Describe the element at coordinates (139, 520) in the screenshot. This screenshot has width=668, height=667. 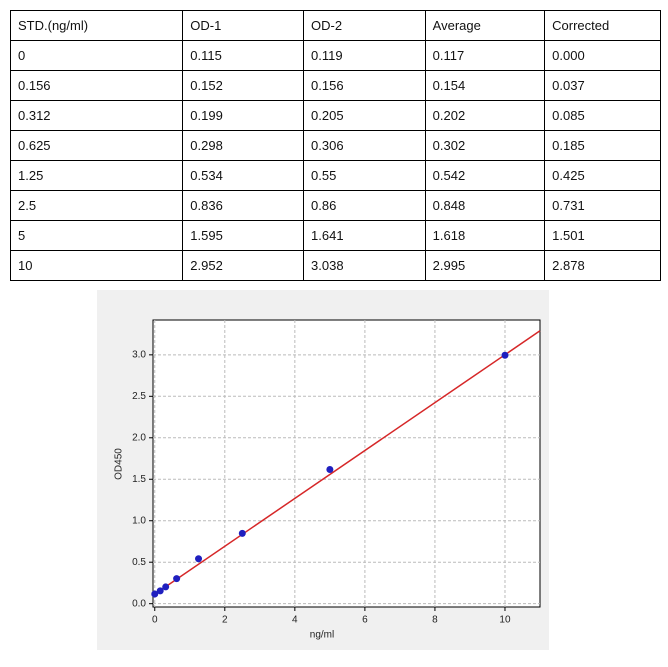
I see `y-tick-label: 1.0` at that location.